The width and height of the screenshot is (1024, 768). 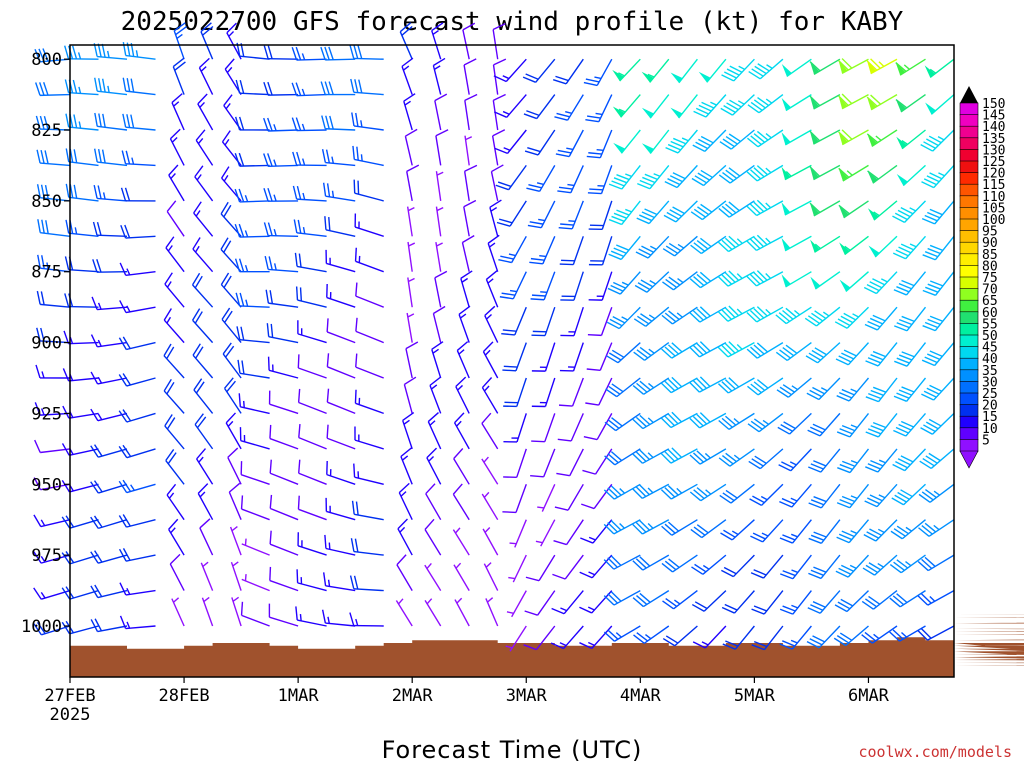 I want to click on colorbar-label: 45, so click(x=990, y=348).